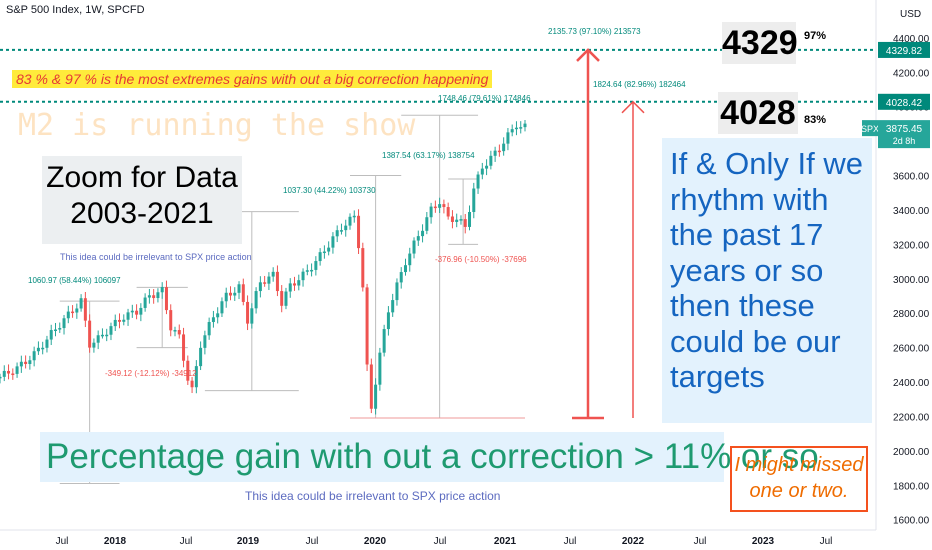 The image size is (932, 550). Describe the element at coordinates (639, 84) in the screenshot. I see `label-target-83: 1824.64 (82.96%) 182464` at that location.